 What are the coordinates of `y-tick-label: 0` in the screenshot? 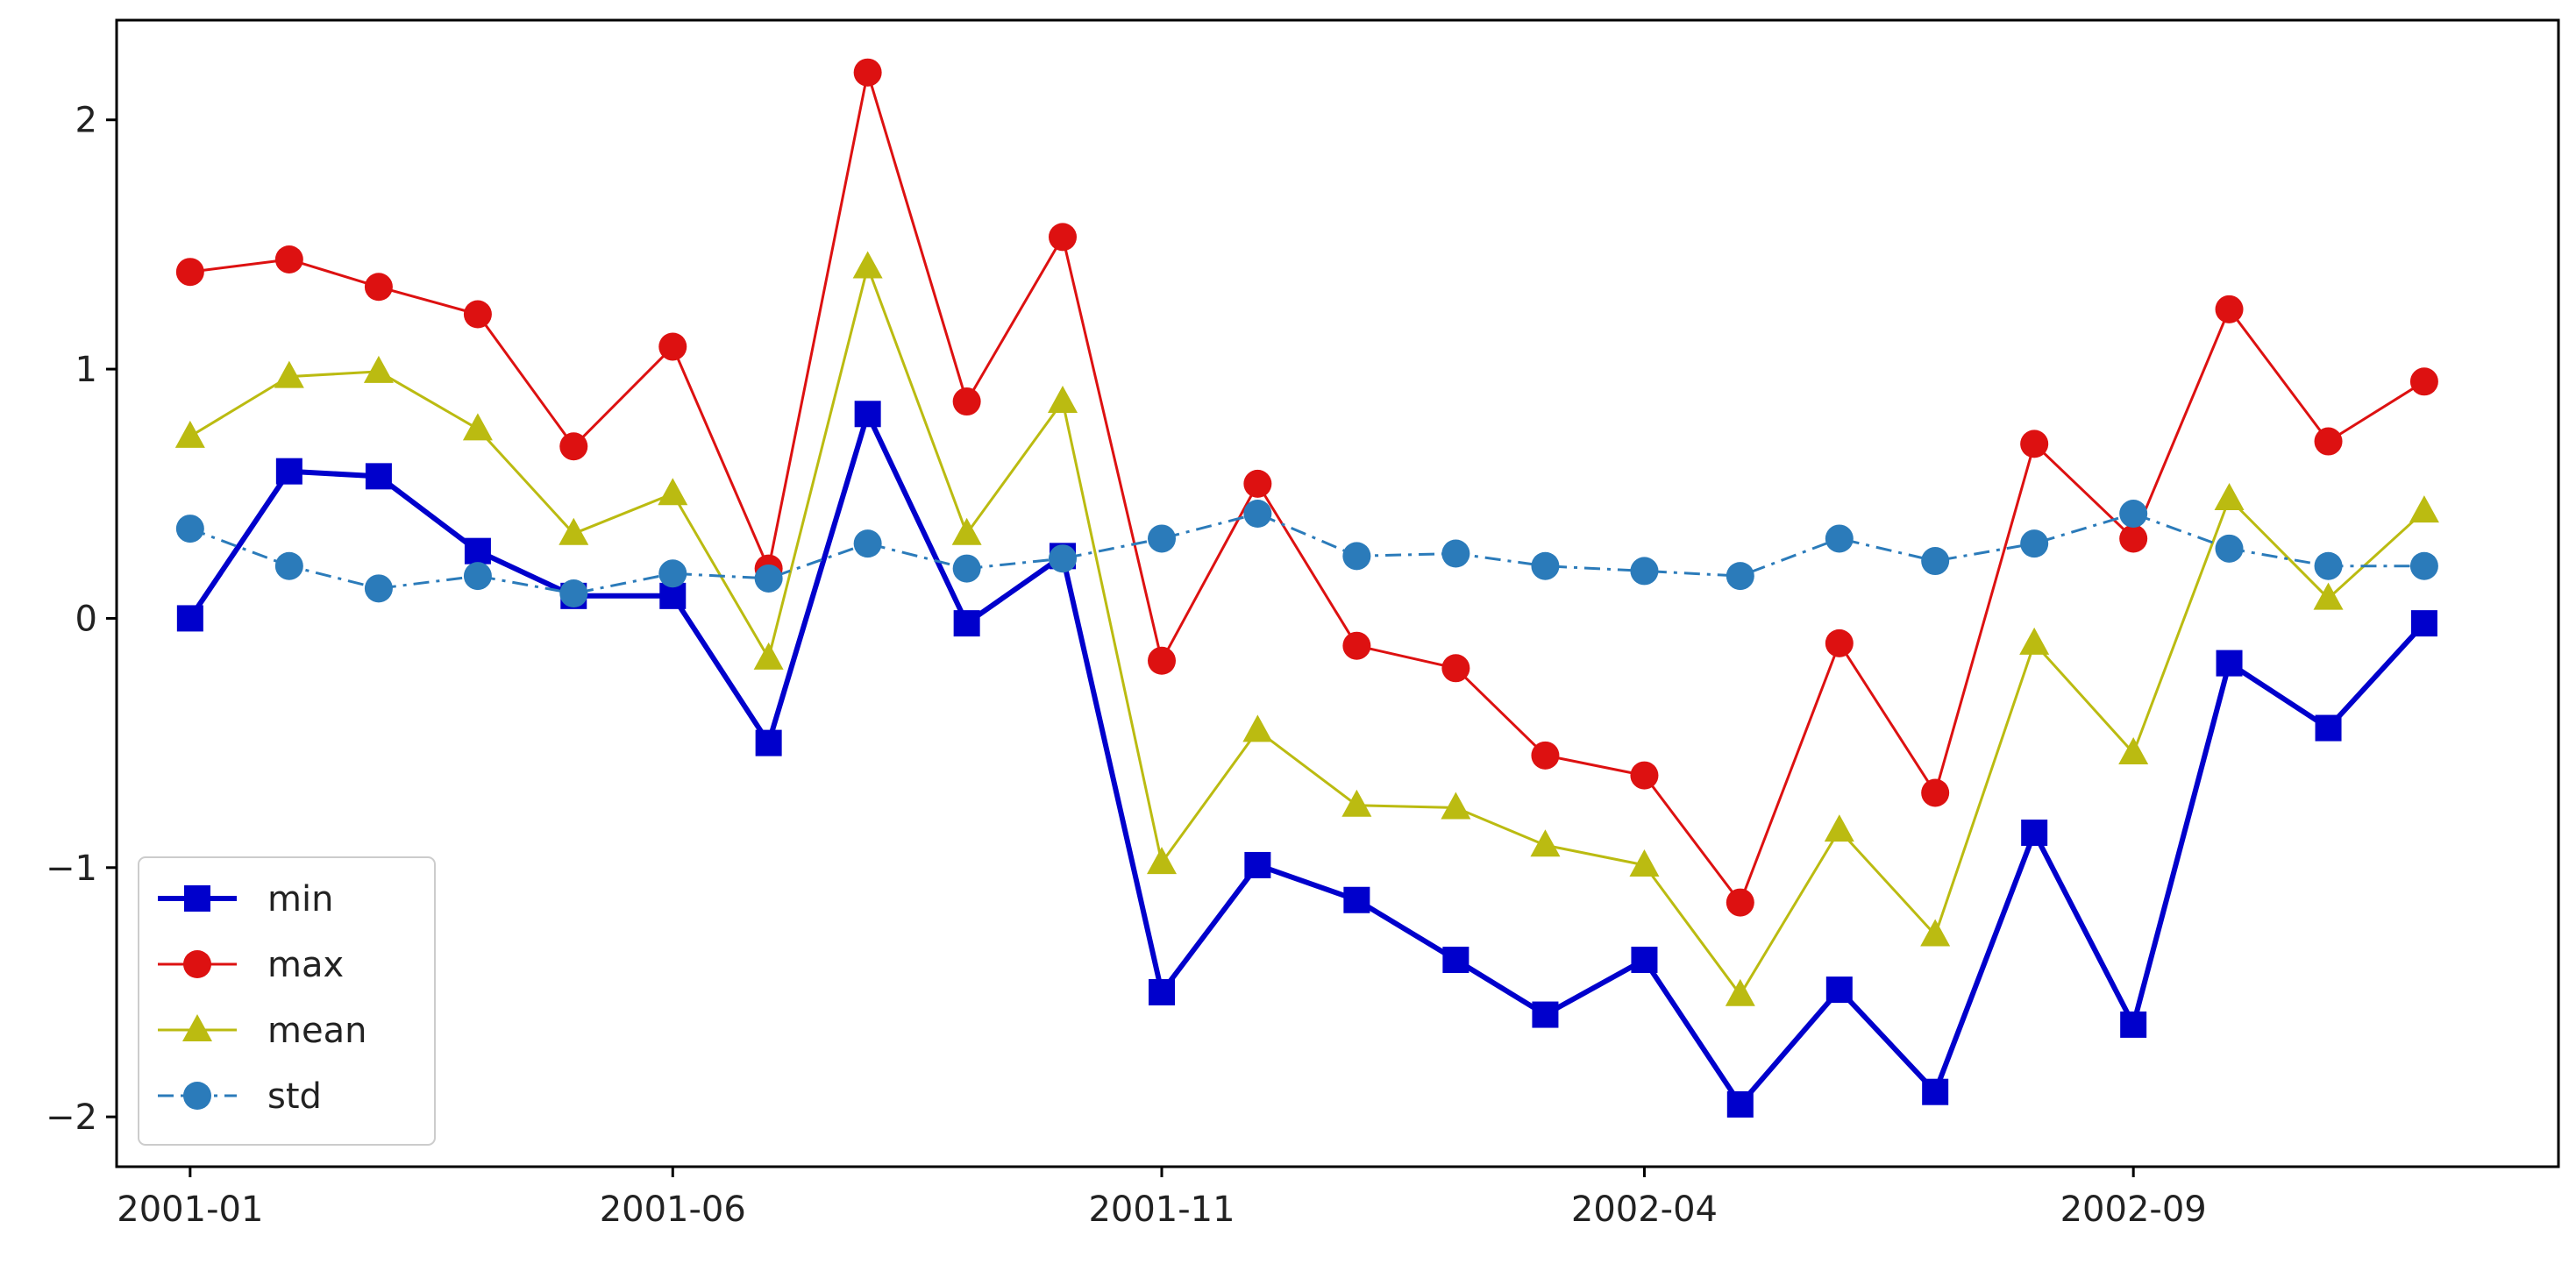 It's located at (86, 619).